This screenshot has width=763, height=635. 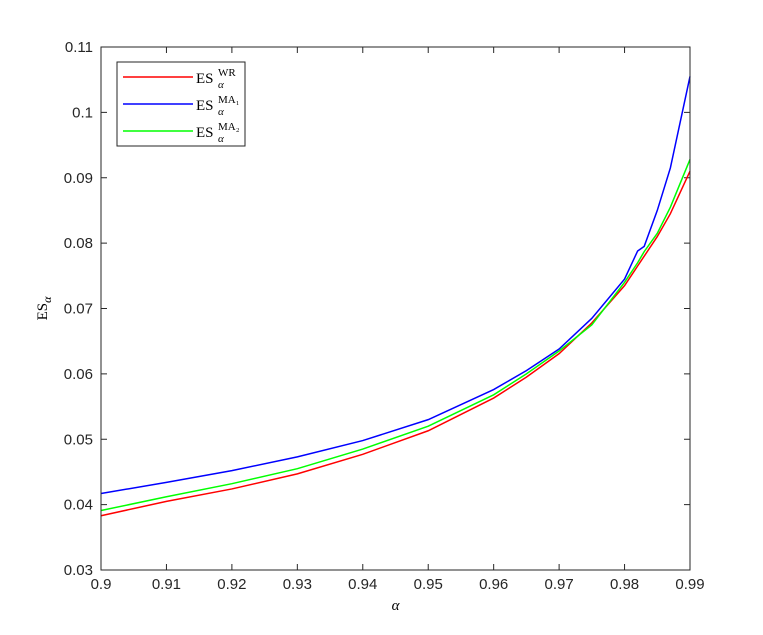 I want to click on y-tick-label: 0.1, so click(x=82, y=112).